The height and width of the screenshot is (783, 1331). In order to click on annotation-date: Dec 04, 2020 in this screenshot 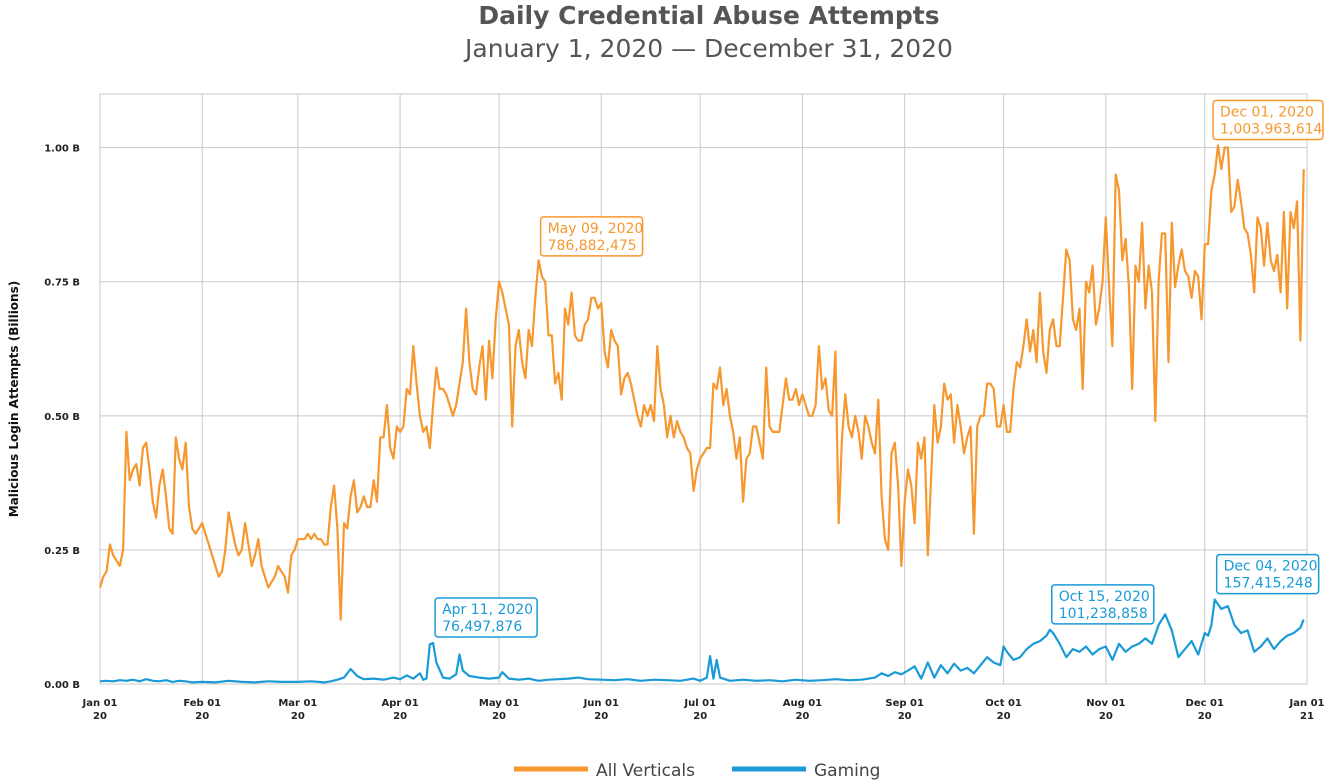, I will do `click(1271, 567)`.